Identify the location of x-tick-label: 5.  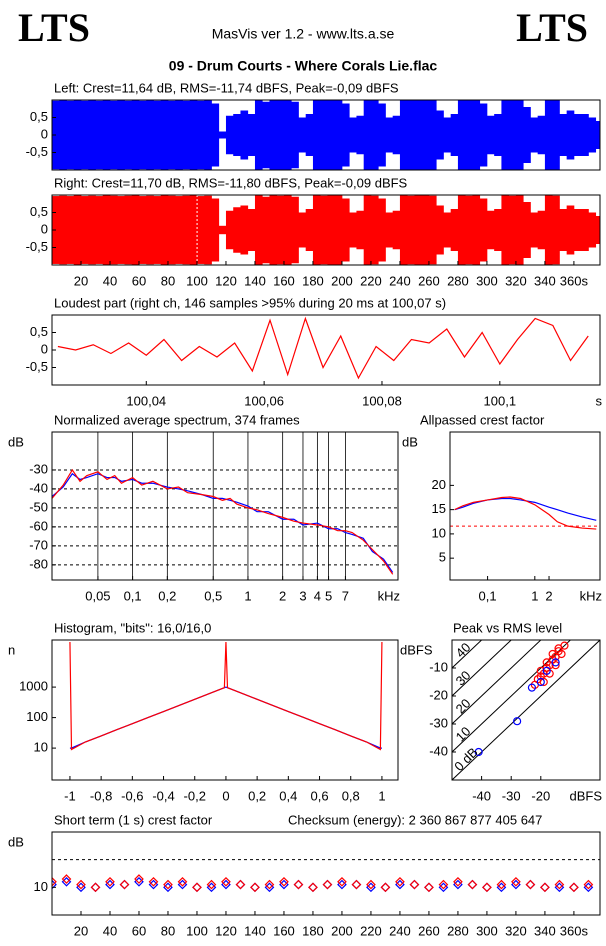
(328, 595).